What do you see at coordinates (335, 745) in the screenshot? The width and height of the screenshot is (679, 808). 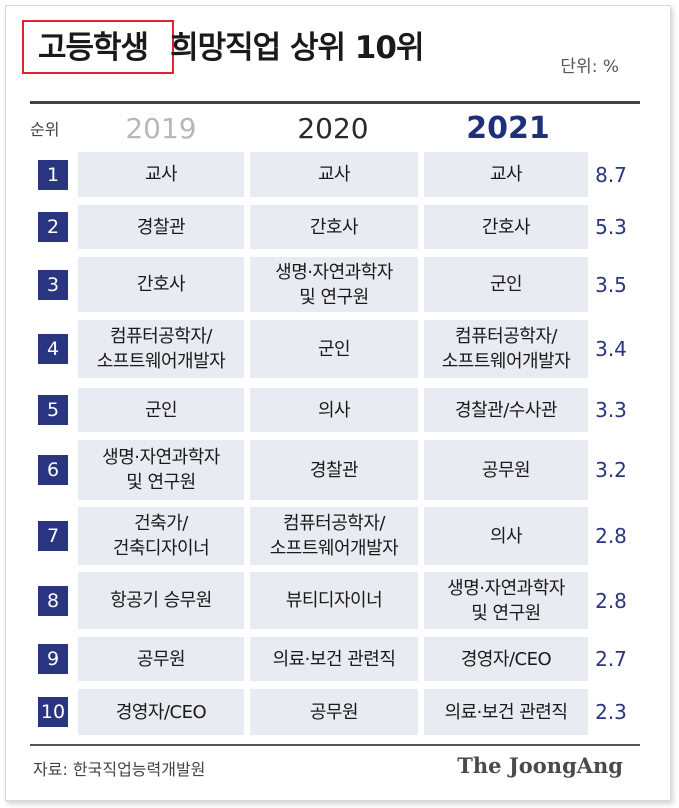 I see `bottom-divider` at bounding box center [335, 745].